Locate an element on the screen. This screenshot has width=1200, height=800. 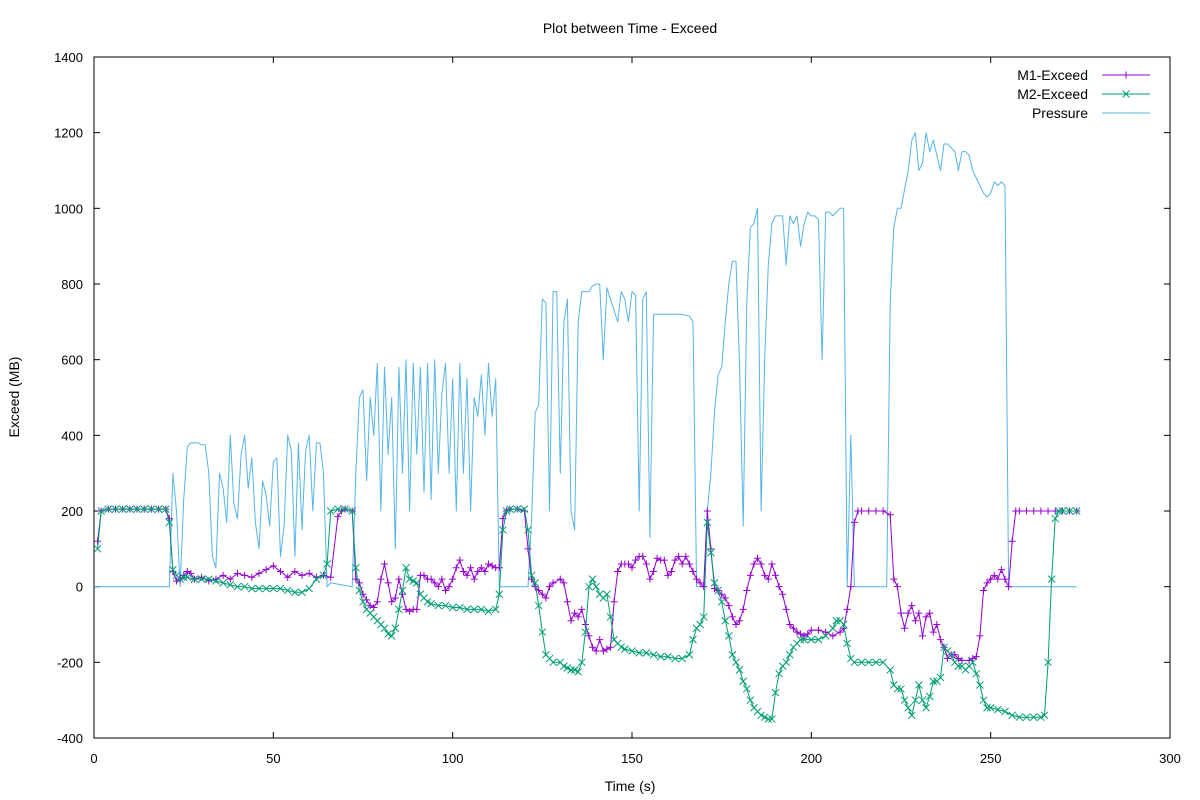
legend-label: M1-Exceed is located at coordinates (1052, 75).